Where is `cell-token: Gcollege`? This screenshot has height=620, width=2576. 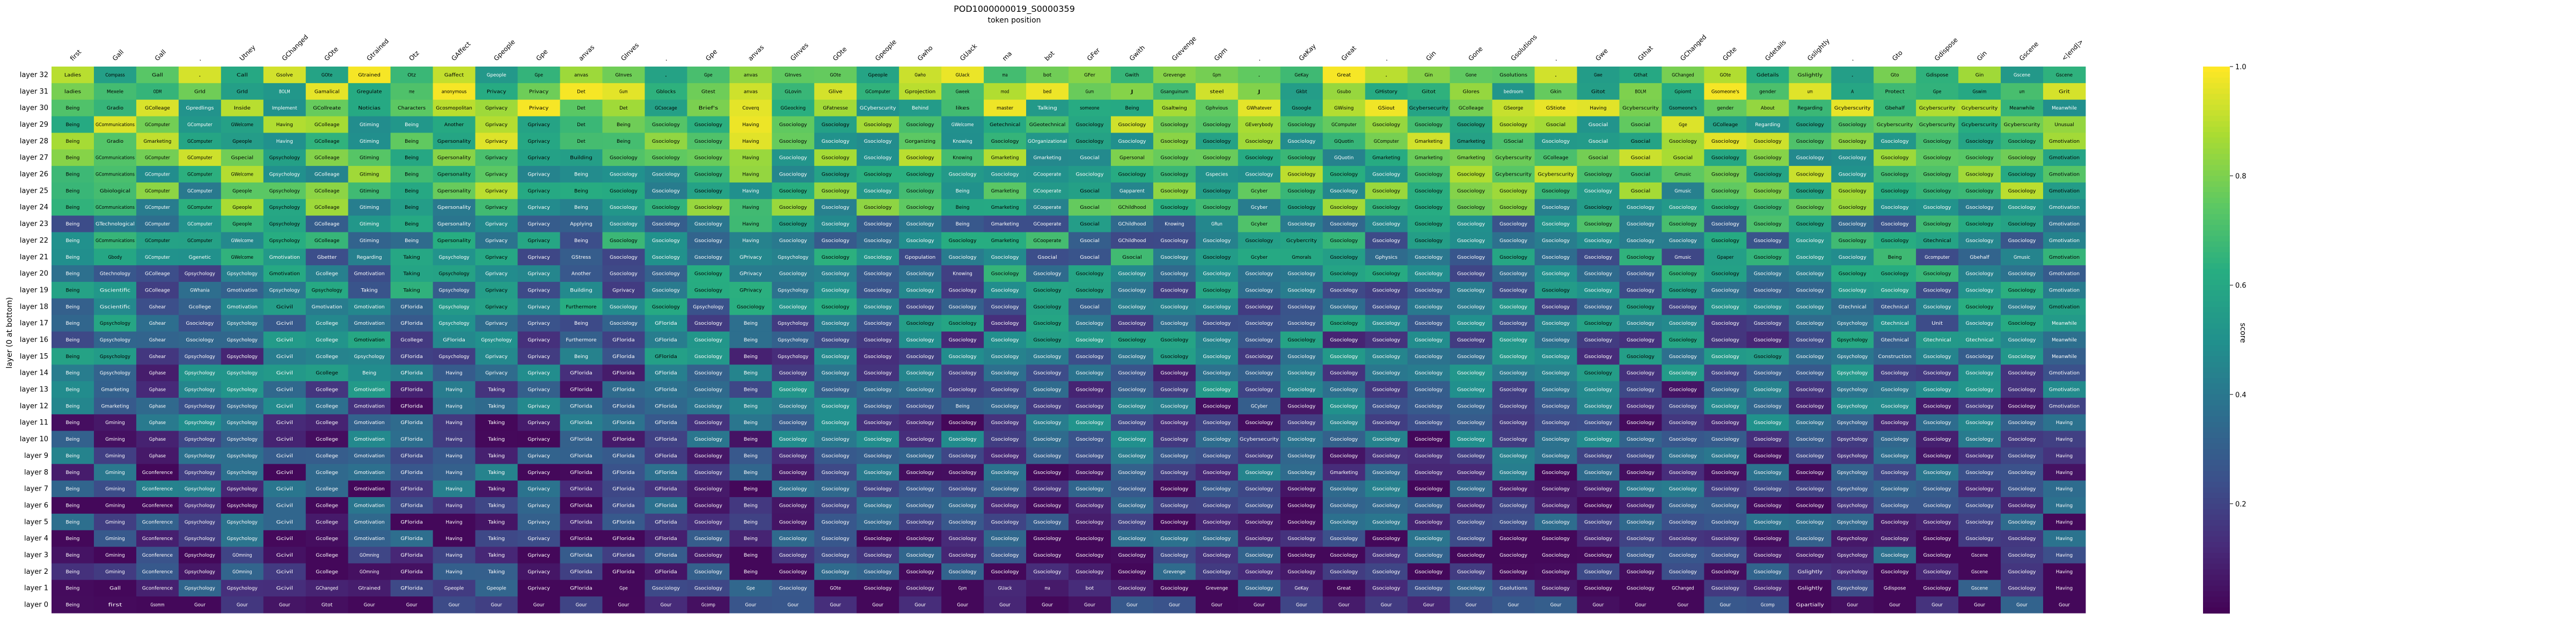 cell-token: Gcollege is located at coordinates (327, 406).